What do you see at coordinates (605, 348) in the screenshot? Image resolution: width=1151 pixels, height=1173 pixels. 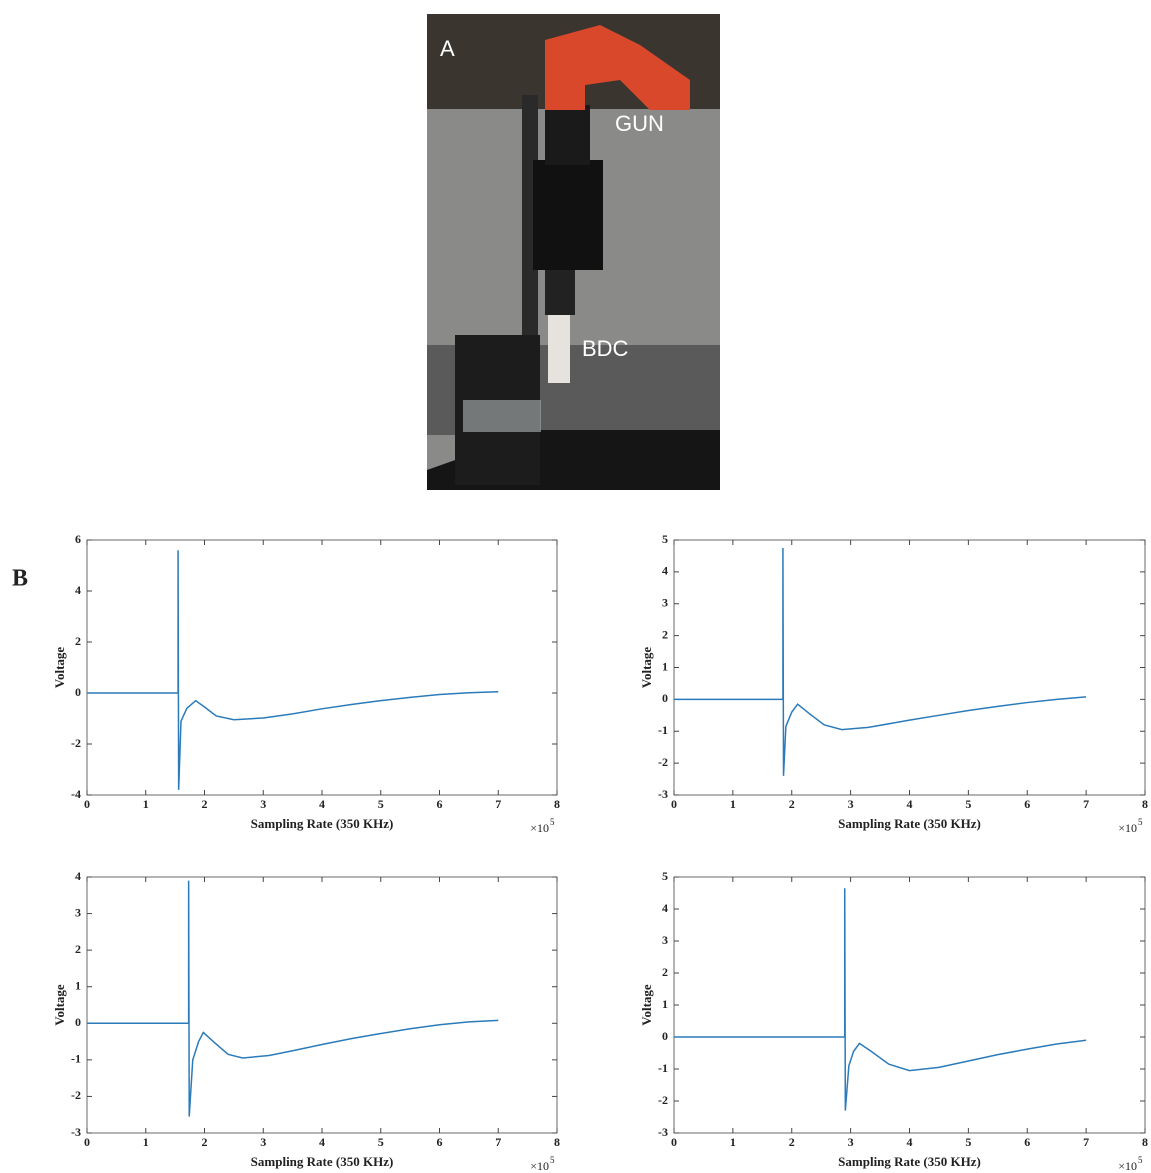 I see `photo-label: BDC` at bounding box center [605, 348].